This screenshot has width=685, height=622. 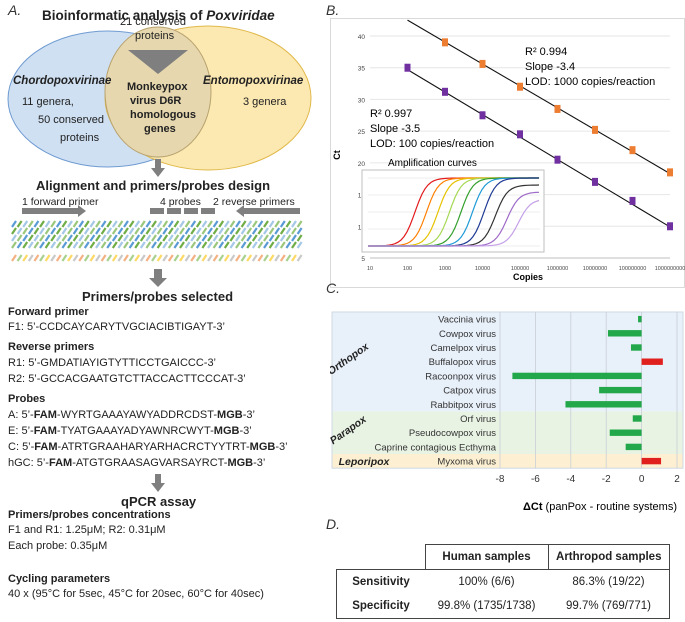 What do you see at coordinates (380, 606) in the screenshot?
I see `row-label-specificity: Specificity` at bounding box center [380, 606].